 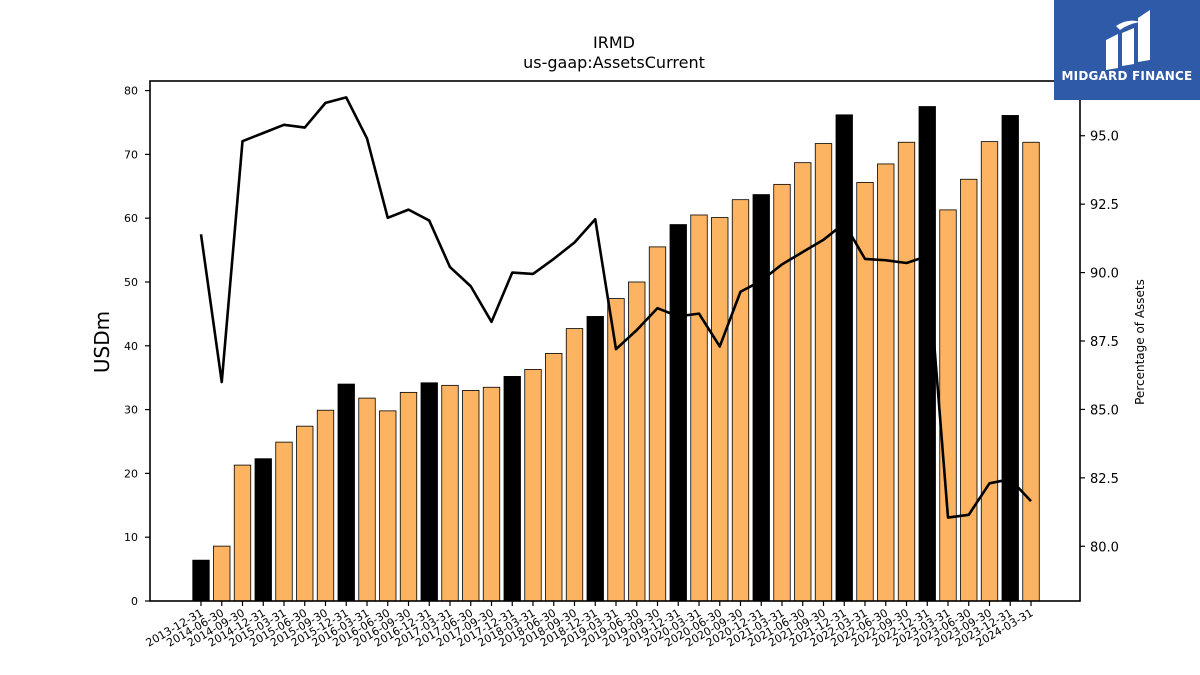 What do you see at coordinates (1104, 547) in the screenshot?
I see `y2-tick-label: 80.0` at bounding box center [1104, 547].